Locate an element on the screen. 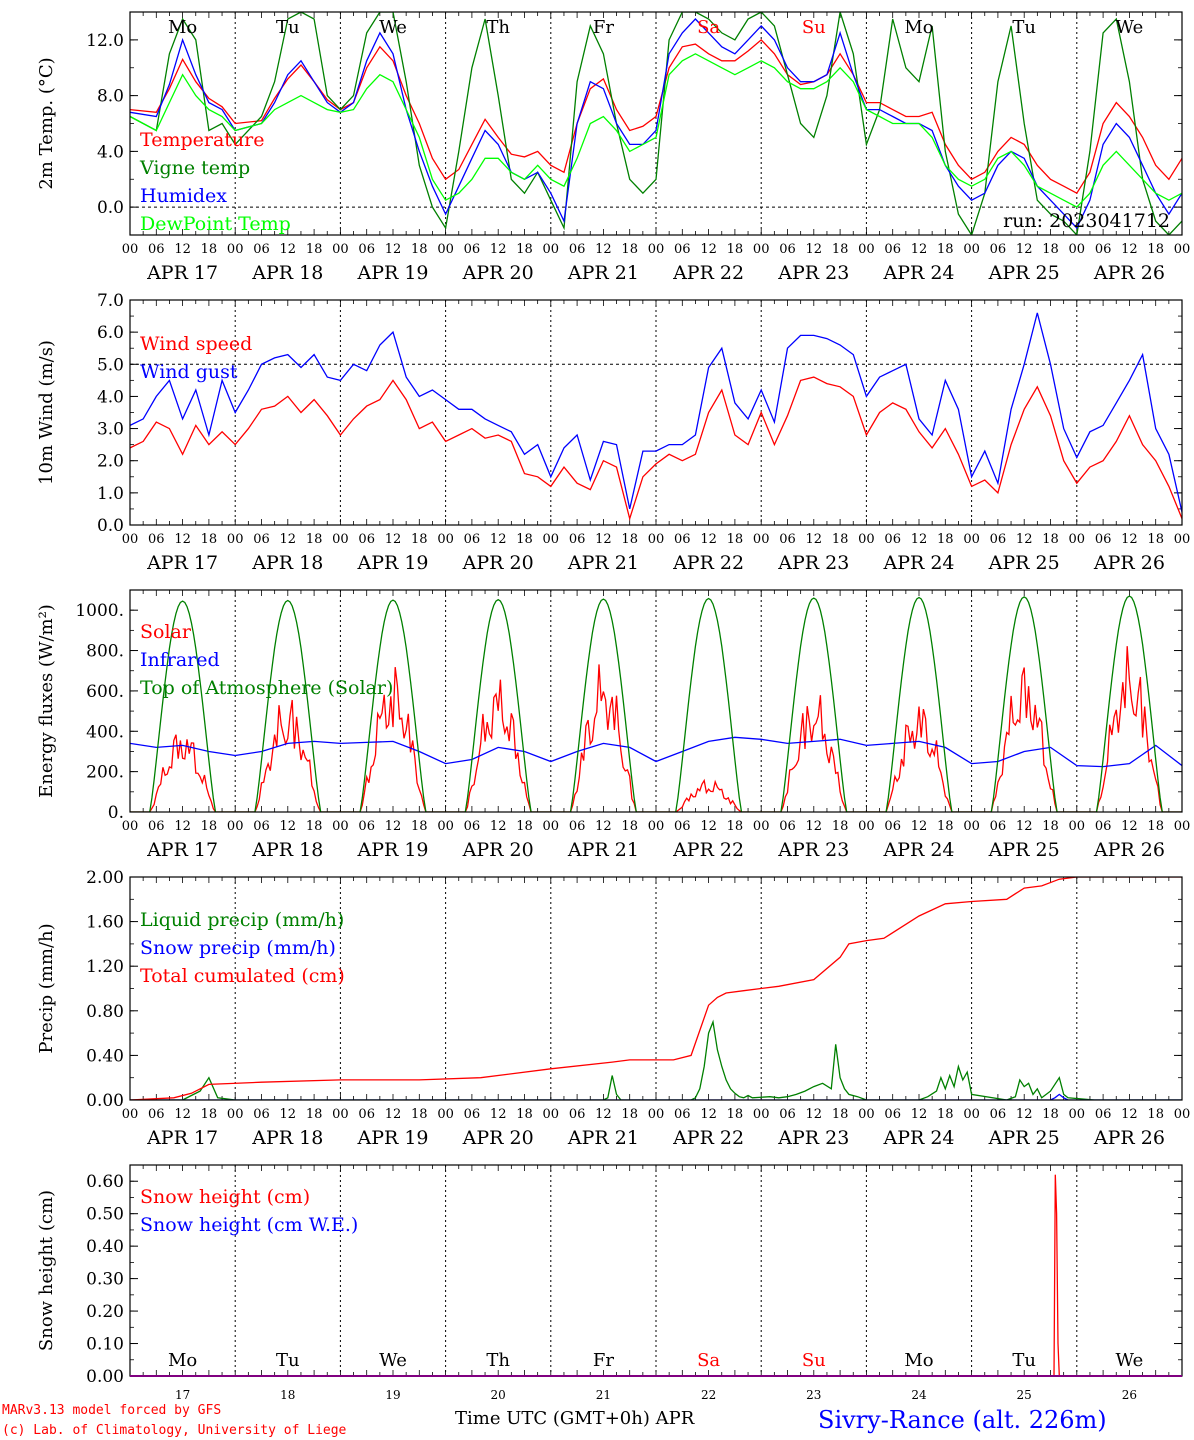  date-label: APR 24 is located at coordinates (918, 1138).